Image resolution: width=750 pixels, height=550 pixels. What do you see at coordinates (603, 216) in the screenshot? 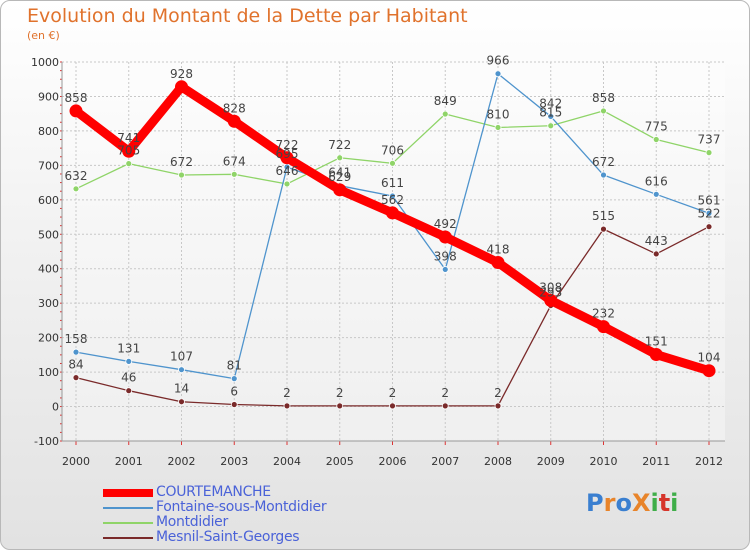
I see `data-label: 515` at bounding box center [603, 216].